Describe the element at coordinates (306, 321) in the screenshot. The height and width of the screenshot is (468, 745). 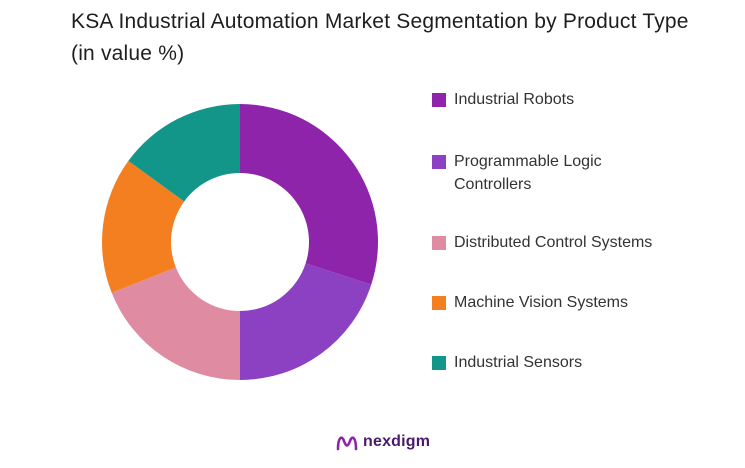
I see `donut-slice-programmable-logic-controllers` at that location.